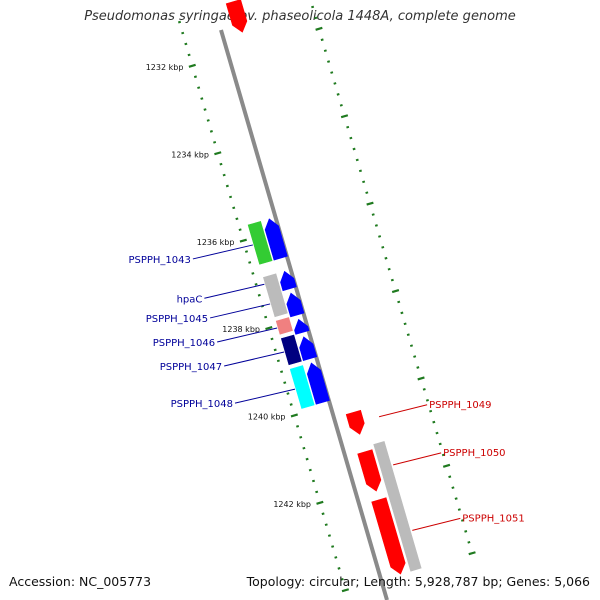  What do you see at coordinates (241, 329) in the screenshot?
I see `ruler-tick-label: 1238 kbp` at bounding box center [241, 329].